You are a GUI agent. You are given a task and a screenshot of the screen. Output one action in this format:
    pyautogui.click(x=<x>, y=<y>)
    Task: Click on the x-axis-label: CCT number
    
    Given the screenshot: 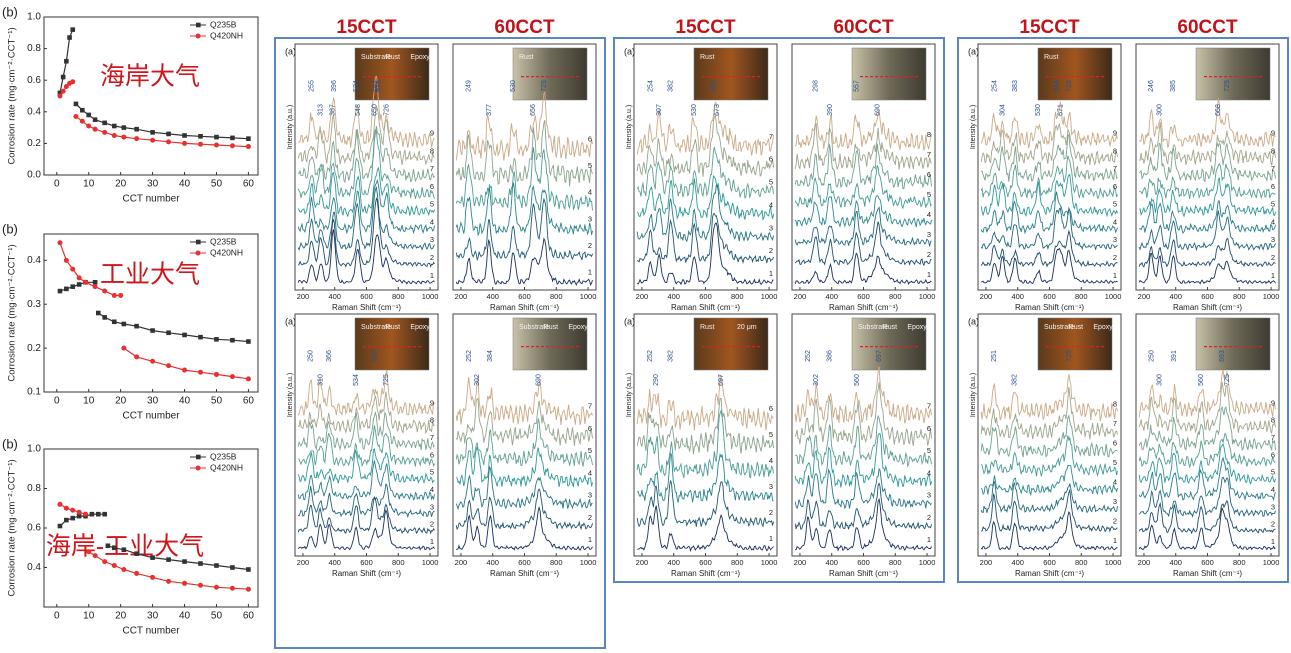 What is the action you would take?
    pyautogui.click(x=151, y=416)
    